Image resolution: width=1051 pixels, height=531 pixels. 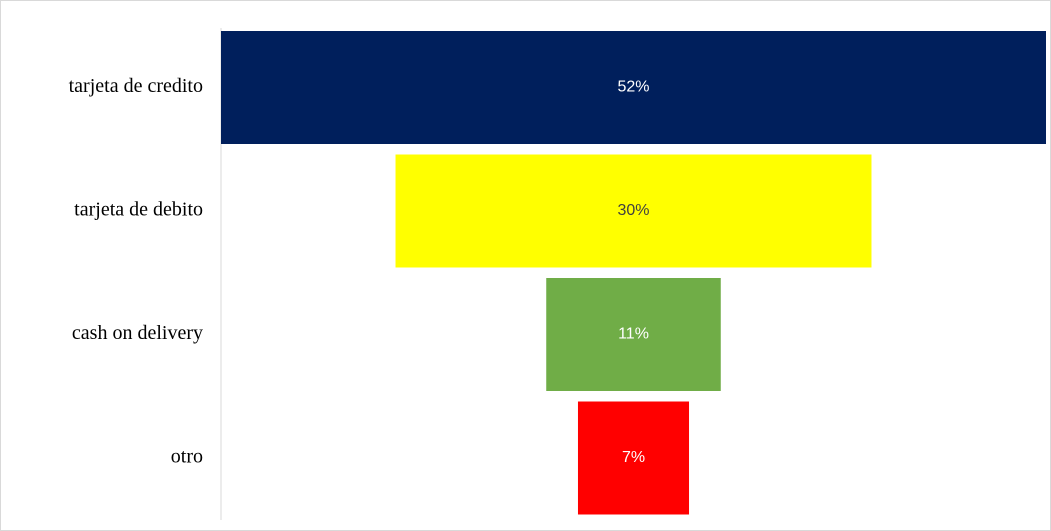 I want to click on value-label: 7%, so click(x=633, y=457).